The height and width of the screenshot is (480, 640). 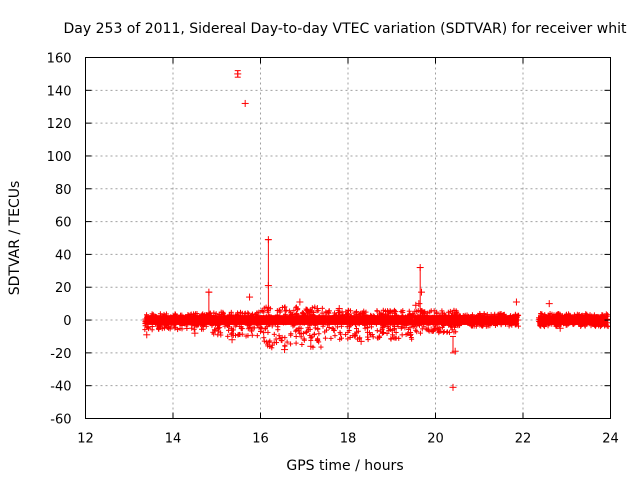 I want to click on x-tick-label: 20, so click(x=435, y=439).